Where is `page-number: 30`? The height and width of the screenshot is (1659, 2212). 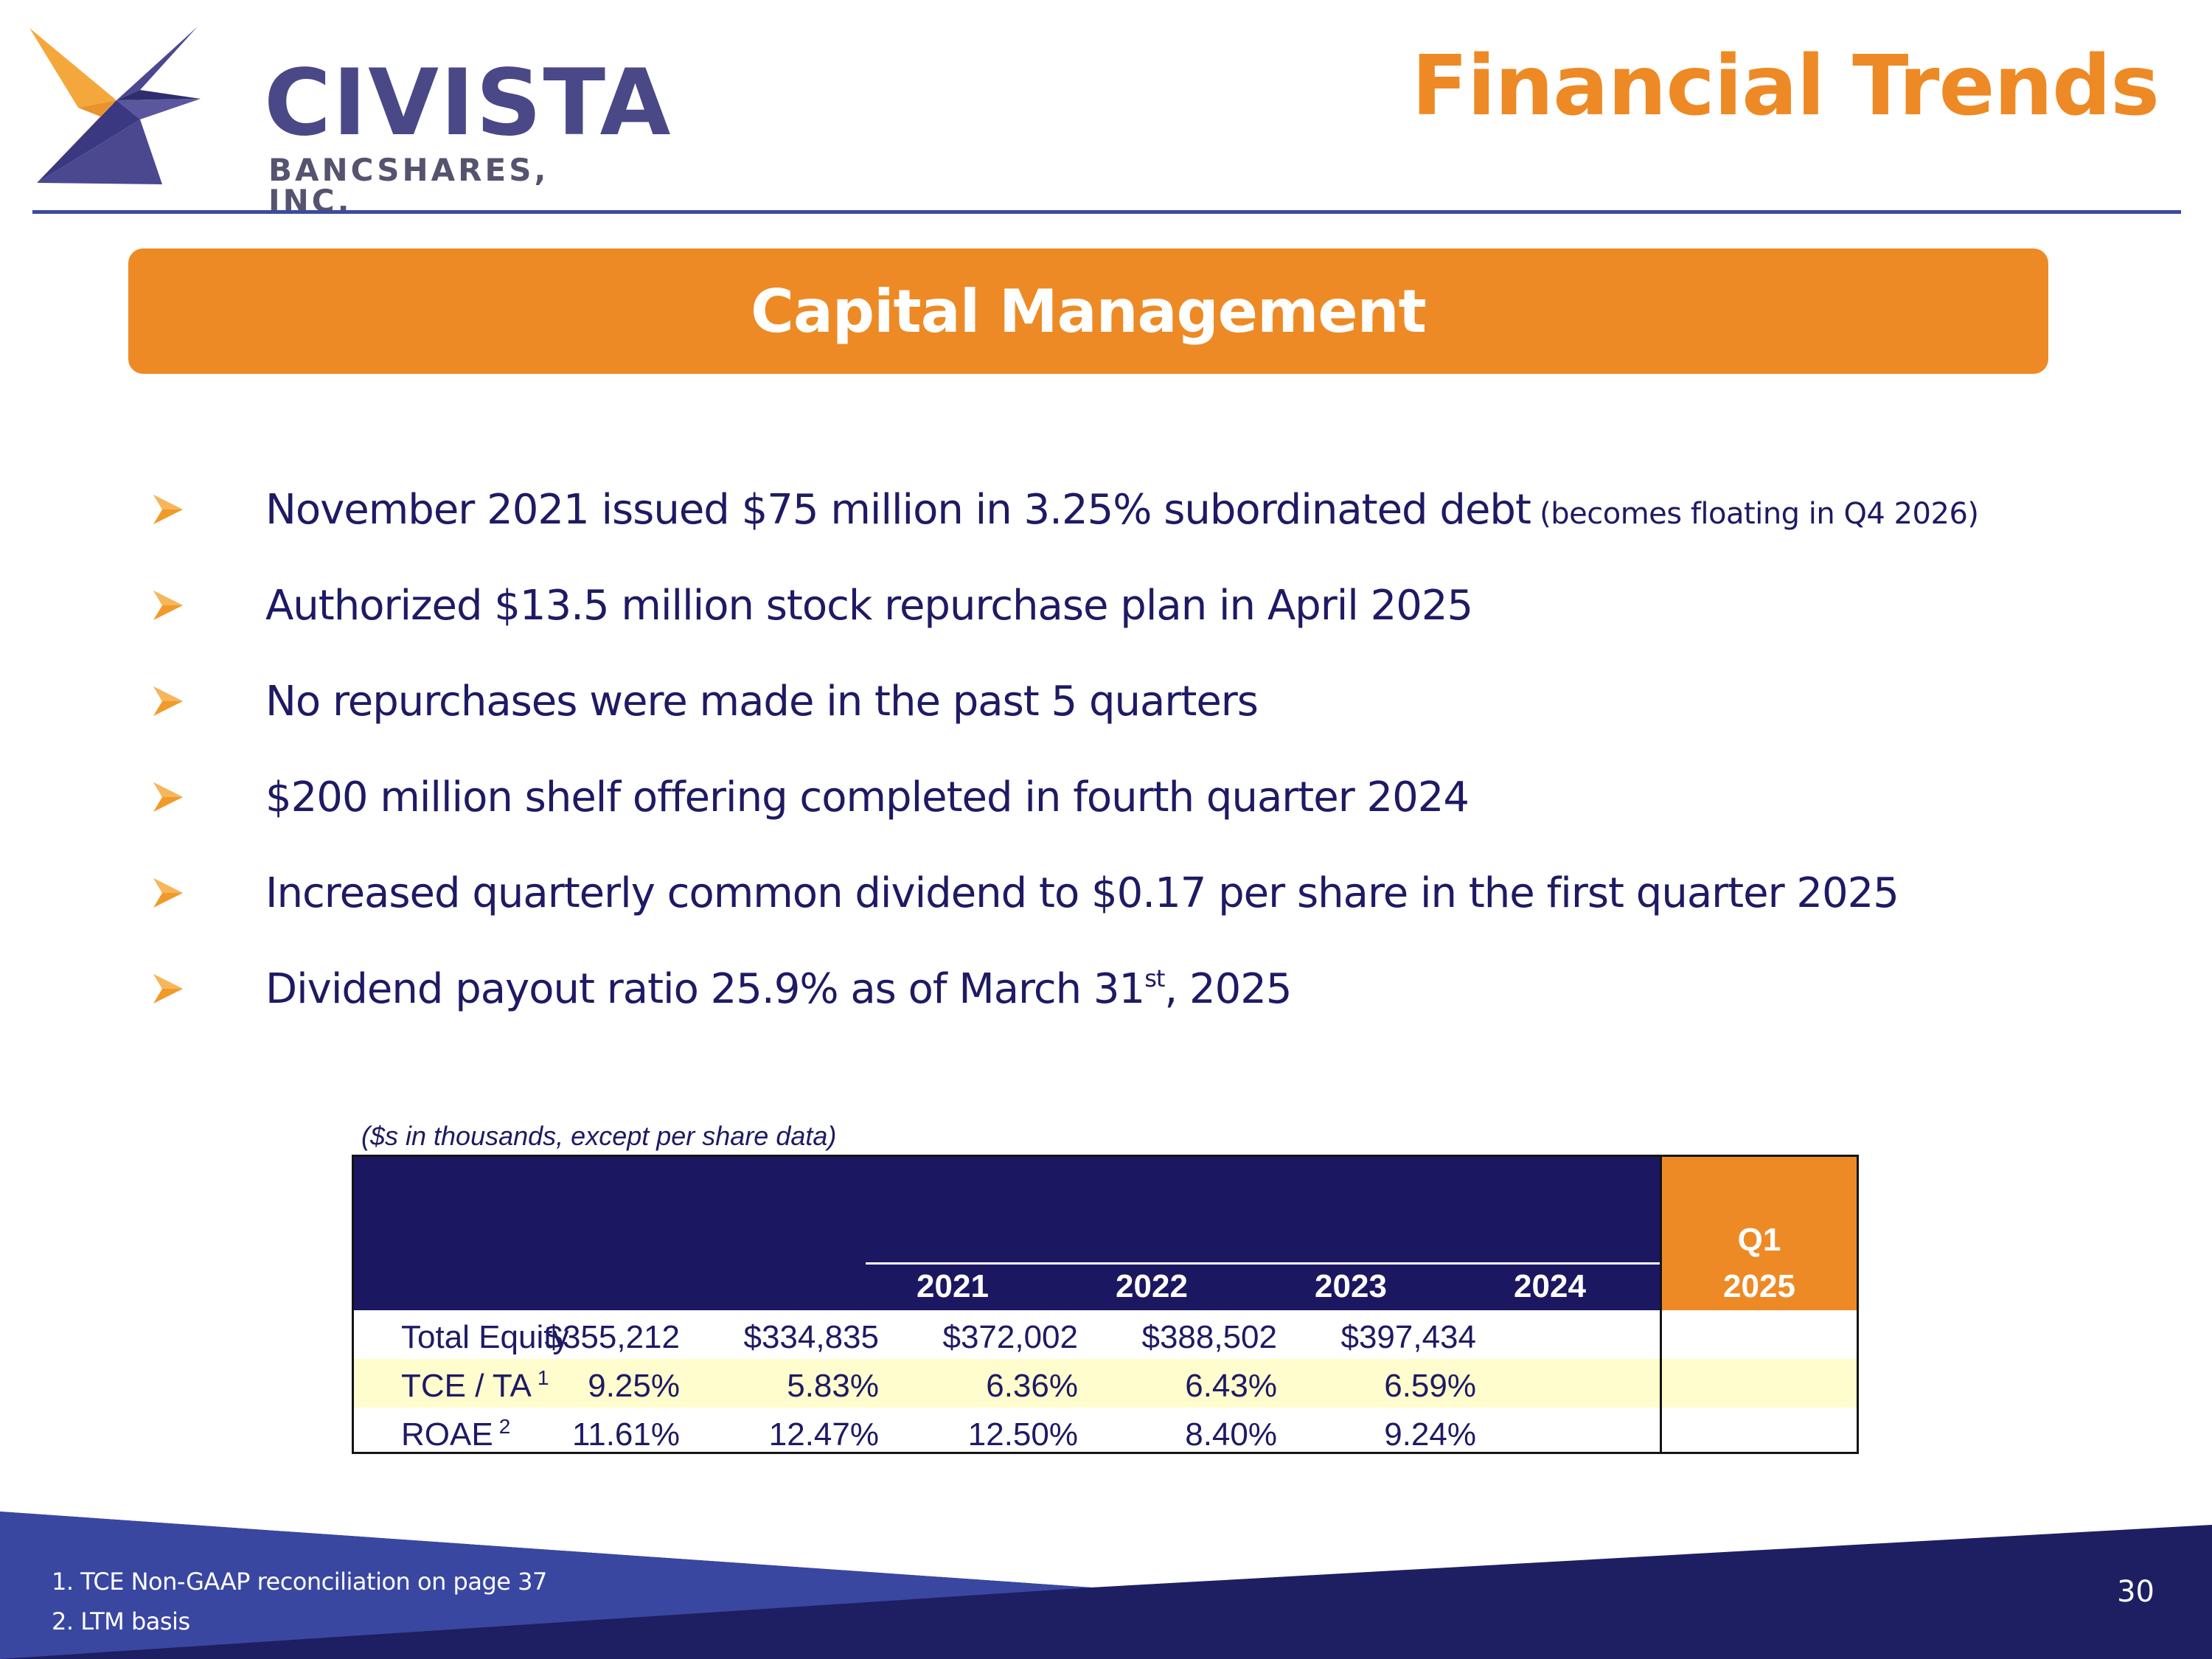 page-number: 30 is located at coordinates (2135, 1592).